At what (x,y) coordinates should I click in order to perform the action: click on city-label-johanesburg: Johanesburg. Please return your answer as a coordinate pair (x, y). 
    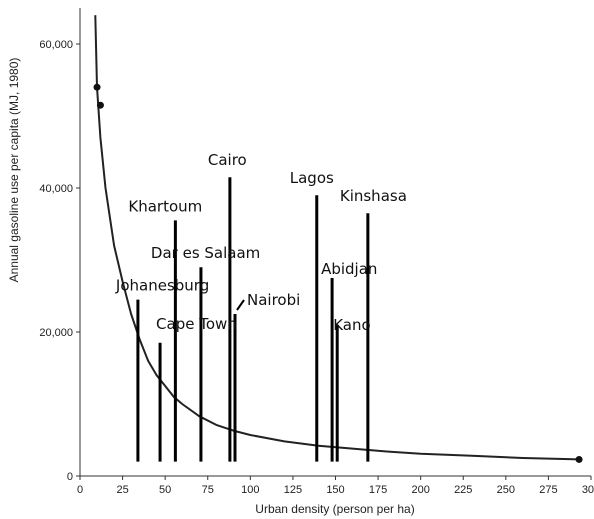
    Looking at the image, I should click on (162, 286).